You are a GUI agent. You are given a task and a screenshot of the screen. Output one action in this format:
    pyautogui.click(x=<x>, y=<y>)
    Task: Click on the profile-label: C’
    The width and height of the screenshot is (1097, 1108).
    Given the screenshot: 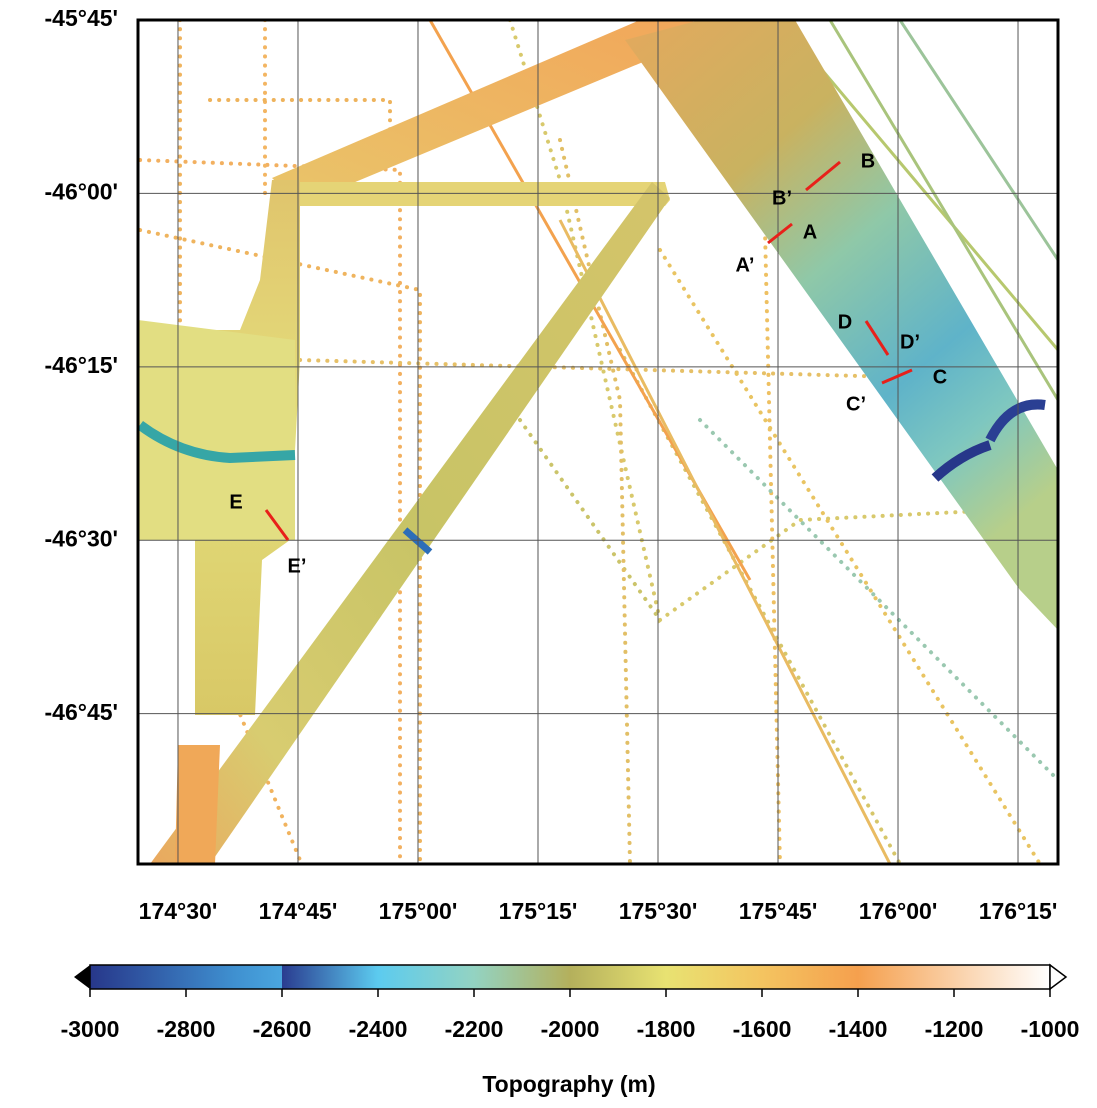 What is the action you would take?
    pyautogui.click(x=856, y=404)
    